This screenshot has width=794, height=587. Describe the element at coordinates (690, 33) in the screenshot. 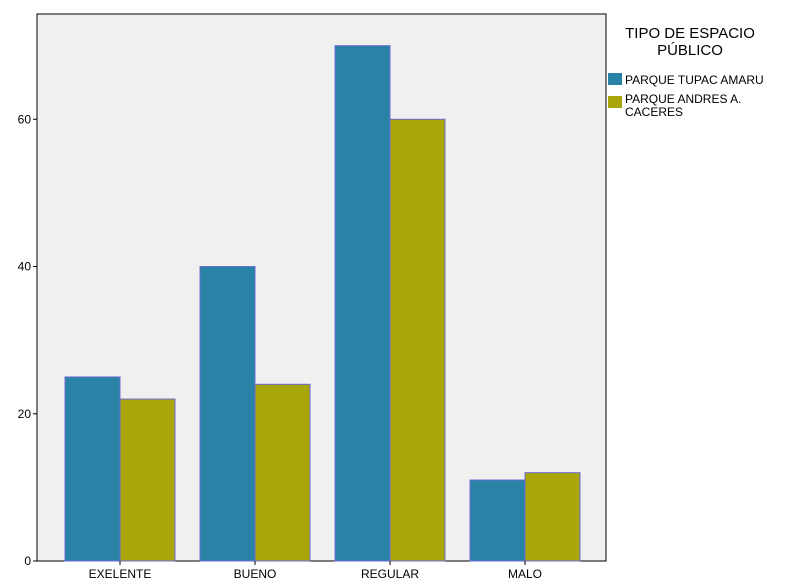

I see `legend-title-line-1: TIPO DE ESPACIO` at that location.